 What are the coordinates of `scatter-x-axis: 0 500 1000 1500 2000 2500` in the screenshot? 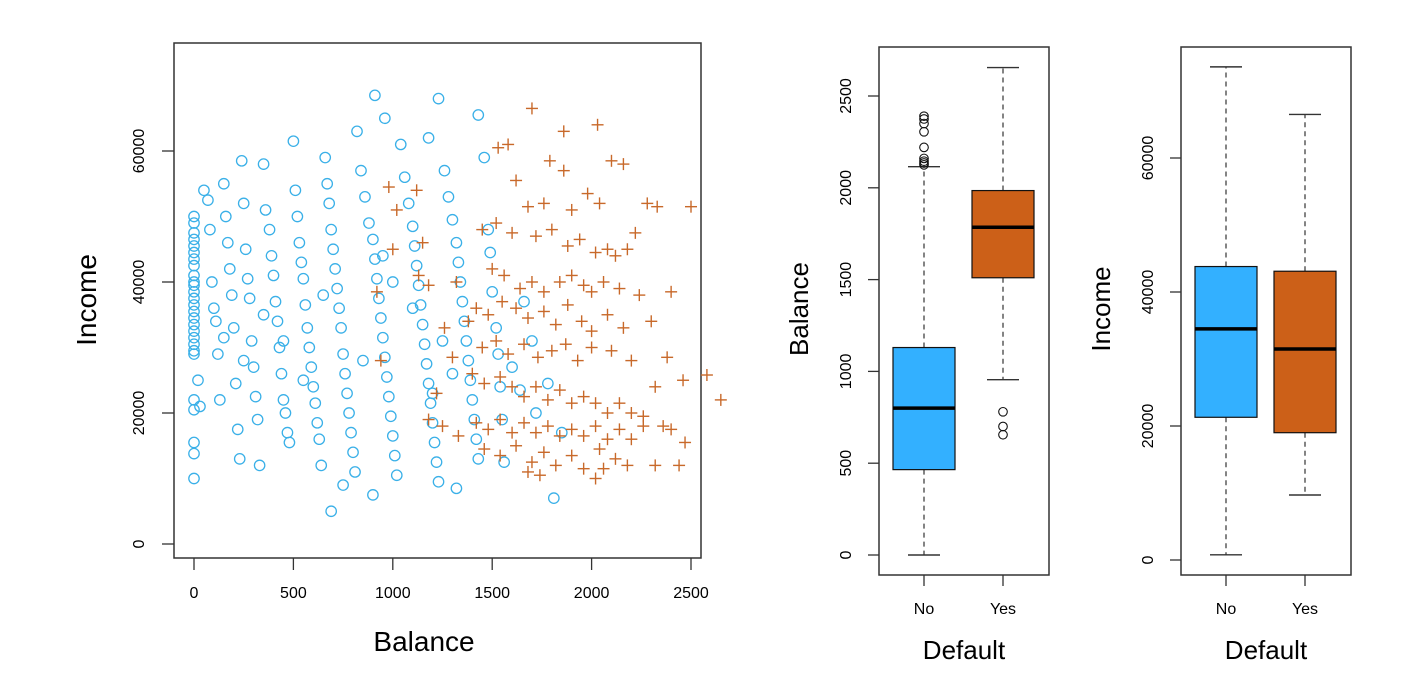 It's located at (449, 580).